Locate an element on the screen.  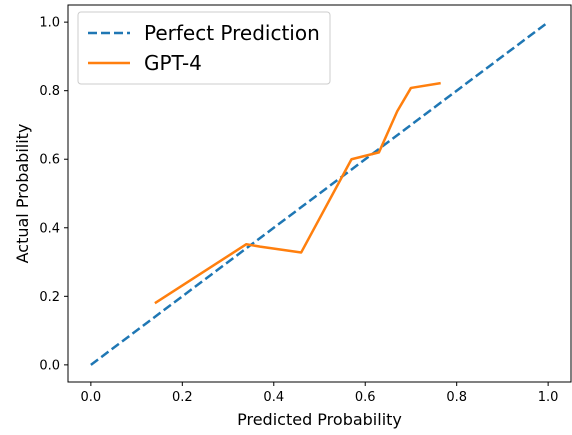
legend-box is located at coordinates (204, 48).